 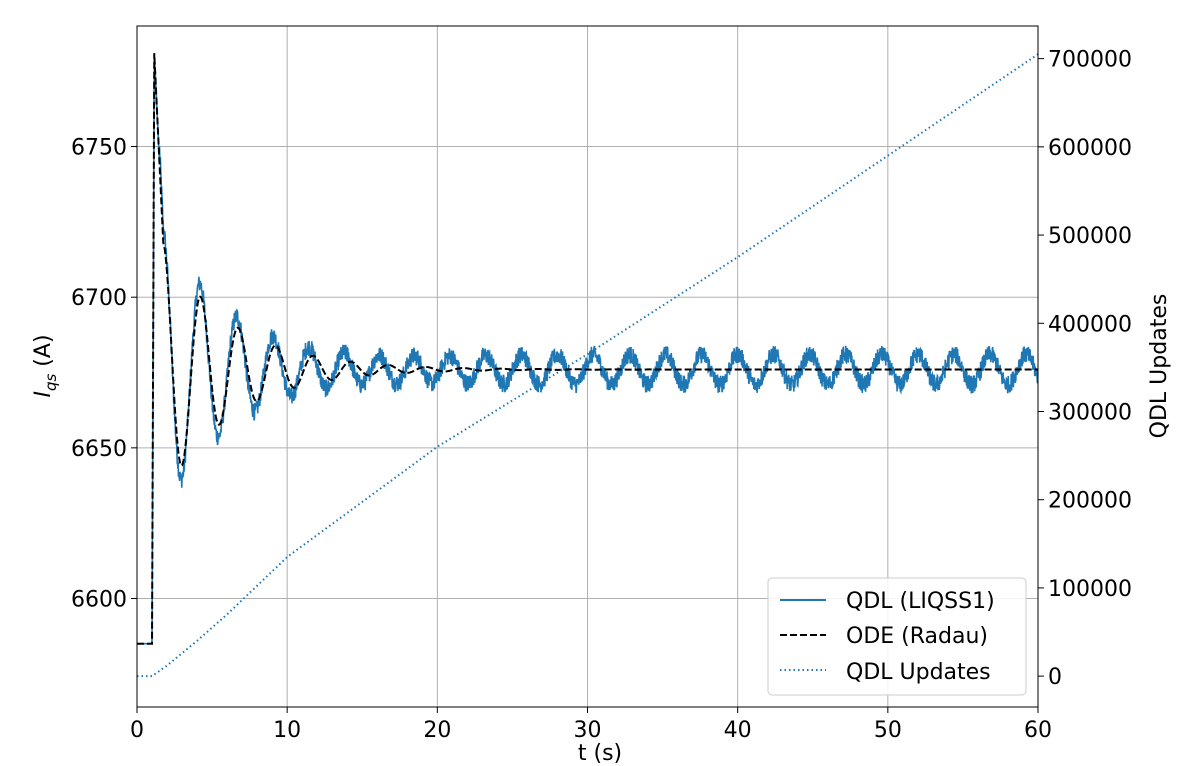 What do you see at coordinates (1159, 366) in the screenshot?
I see `y-axis-right-title: QDL Updates` at bounding box center [1159, 366].